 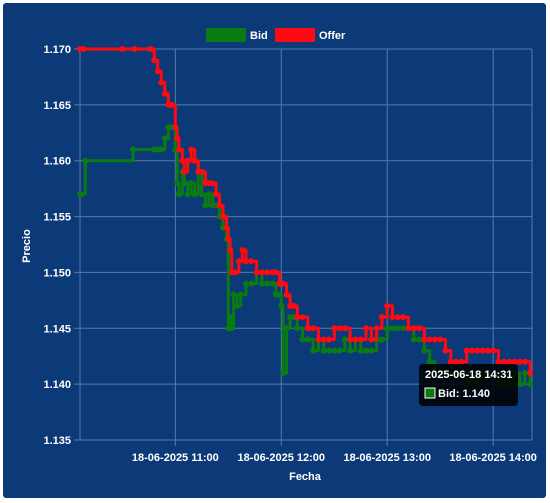 What do you see at coordinates (310, 35) in the screenshot?
I see `legend-item-offer: Offer` at bounding box center [310, 35].